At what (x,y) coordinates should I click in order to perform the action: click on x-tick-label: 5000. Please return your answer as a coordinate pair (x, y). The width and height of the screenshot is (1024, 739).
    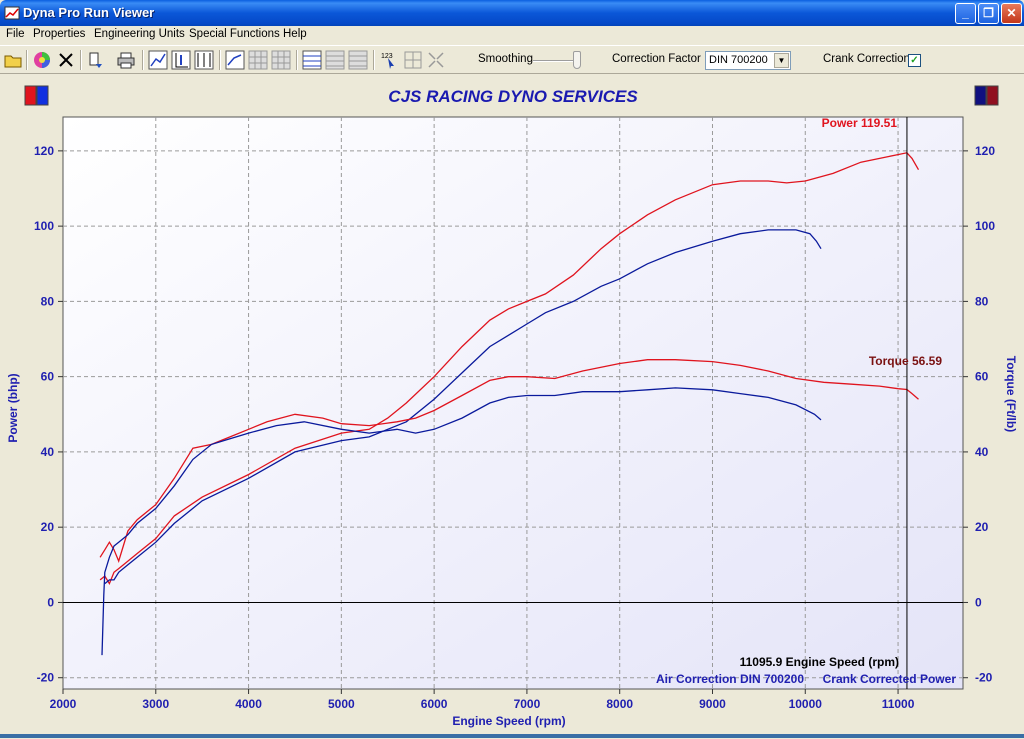
    Looking at the image, I should click on (341, 704).